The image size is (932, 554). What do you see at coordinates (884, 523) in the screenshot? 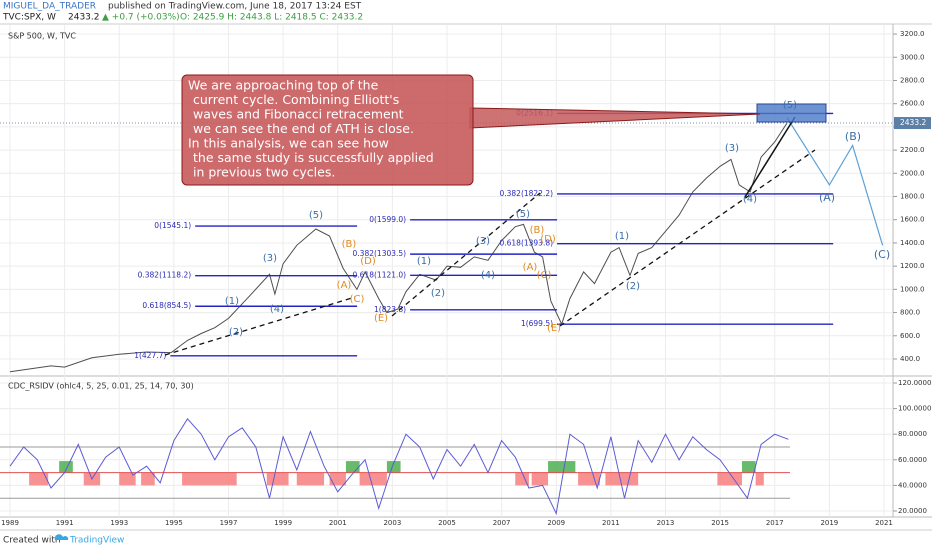
I see `x-tick-label: 2021` at bounding box center [884, 523].